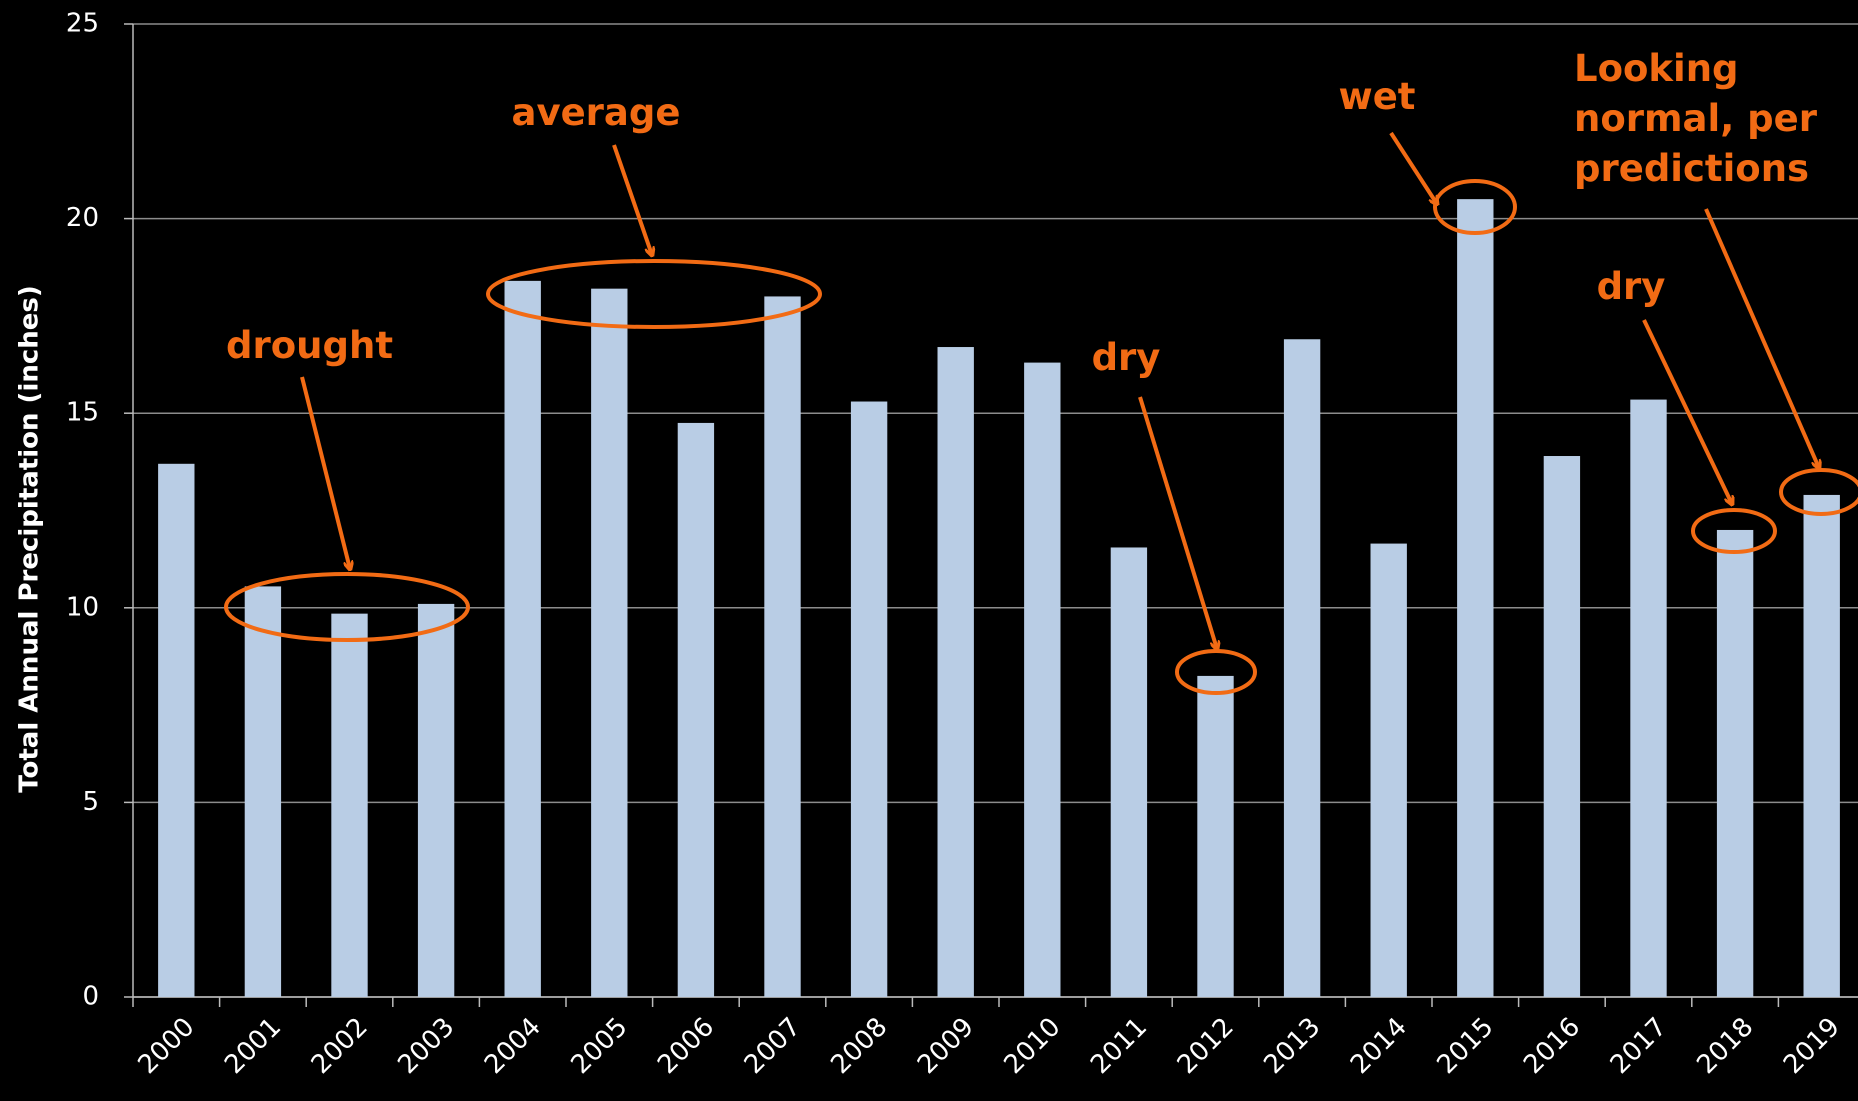 The image size is (1858, 1101). Describe the element at coordinates (1292, 1046) in the screenshot. I see `x-tick-label: 2013` at that location.